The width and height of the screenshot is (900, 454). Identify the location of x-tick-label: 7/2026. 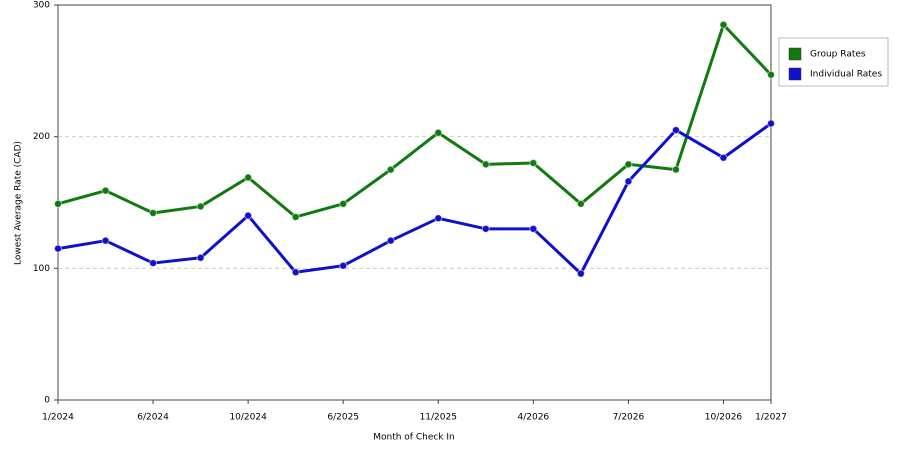
(629, 418).